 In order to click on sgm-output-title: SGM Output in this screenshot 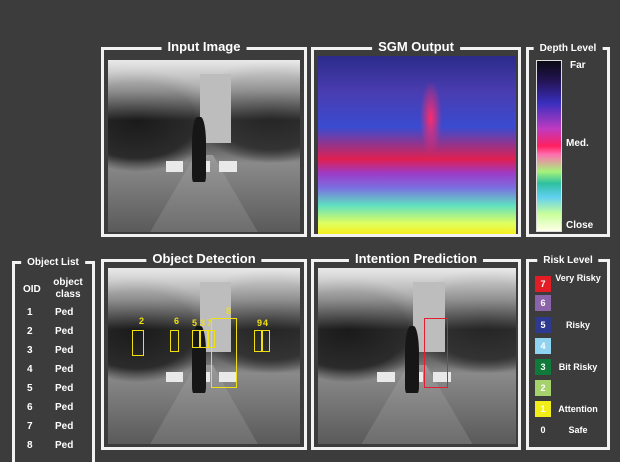, I will do `click(416, 47)`.